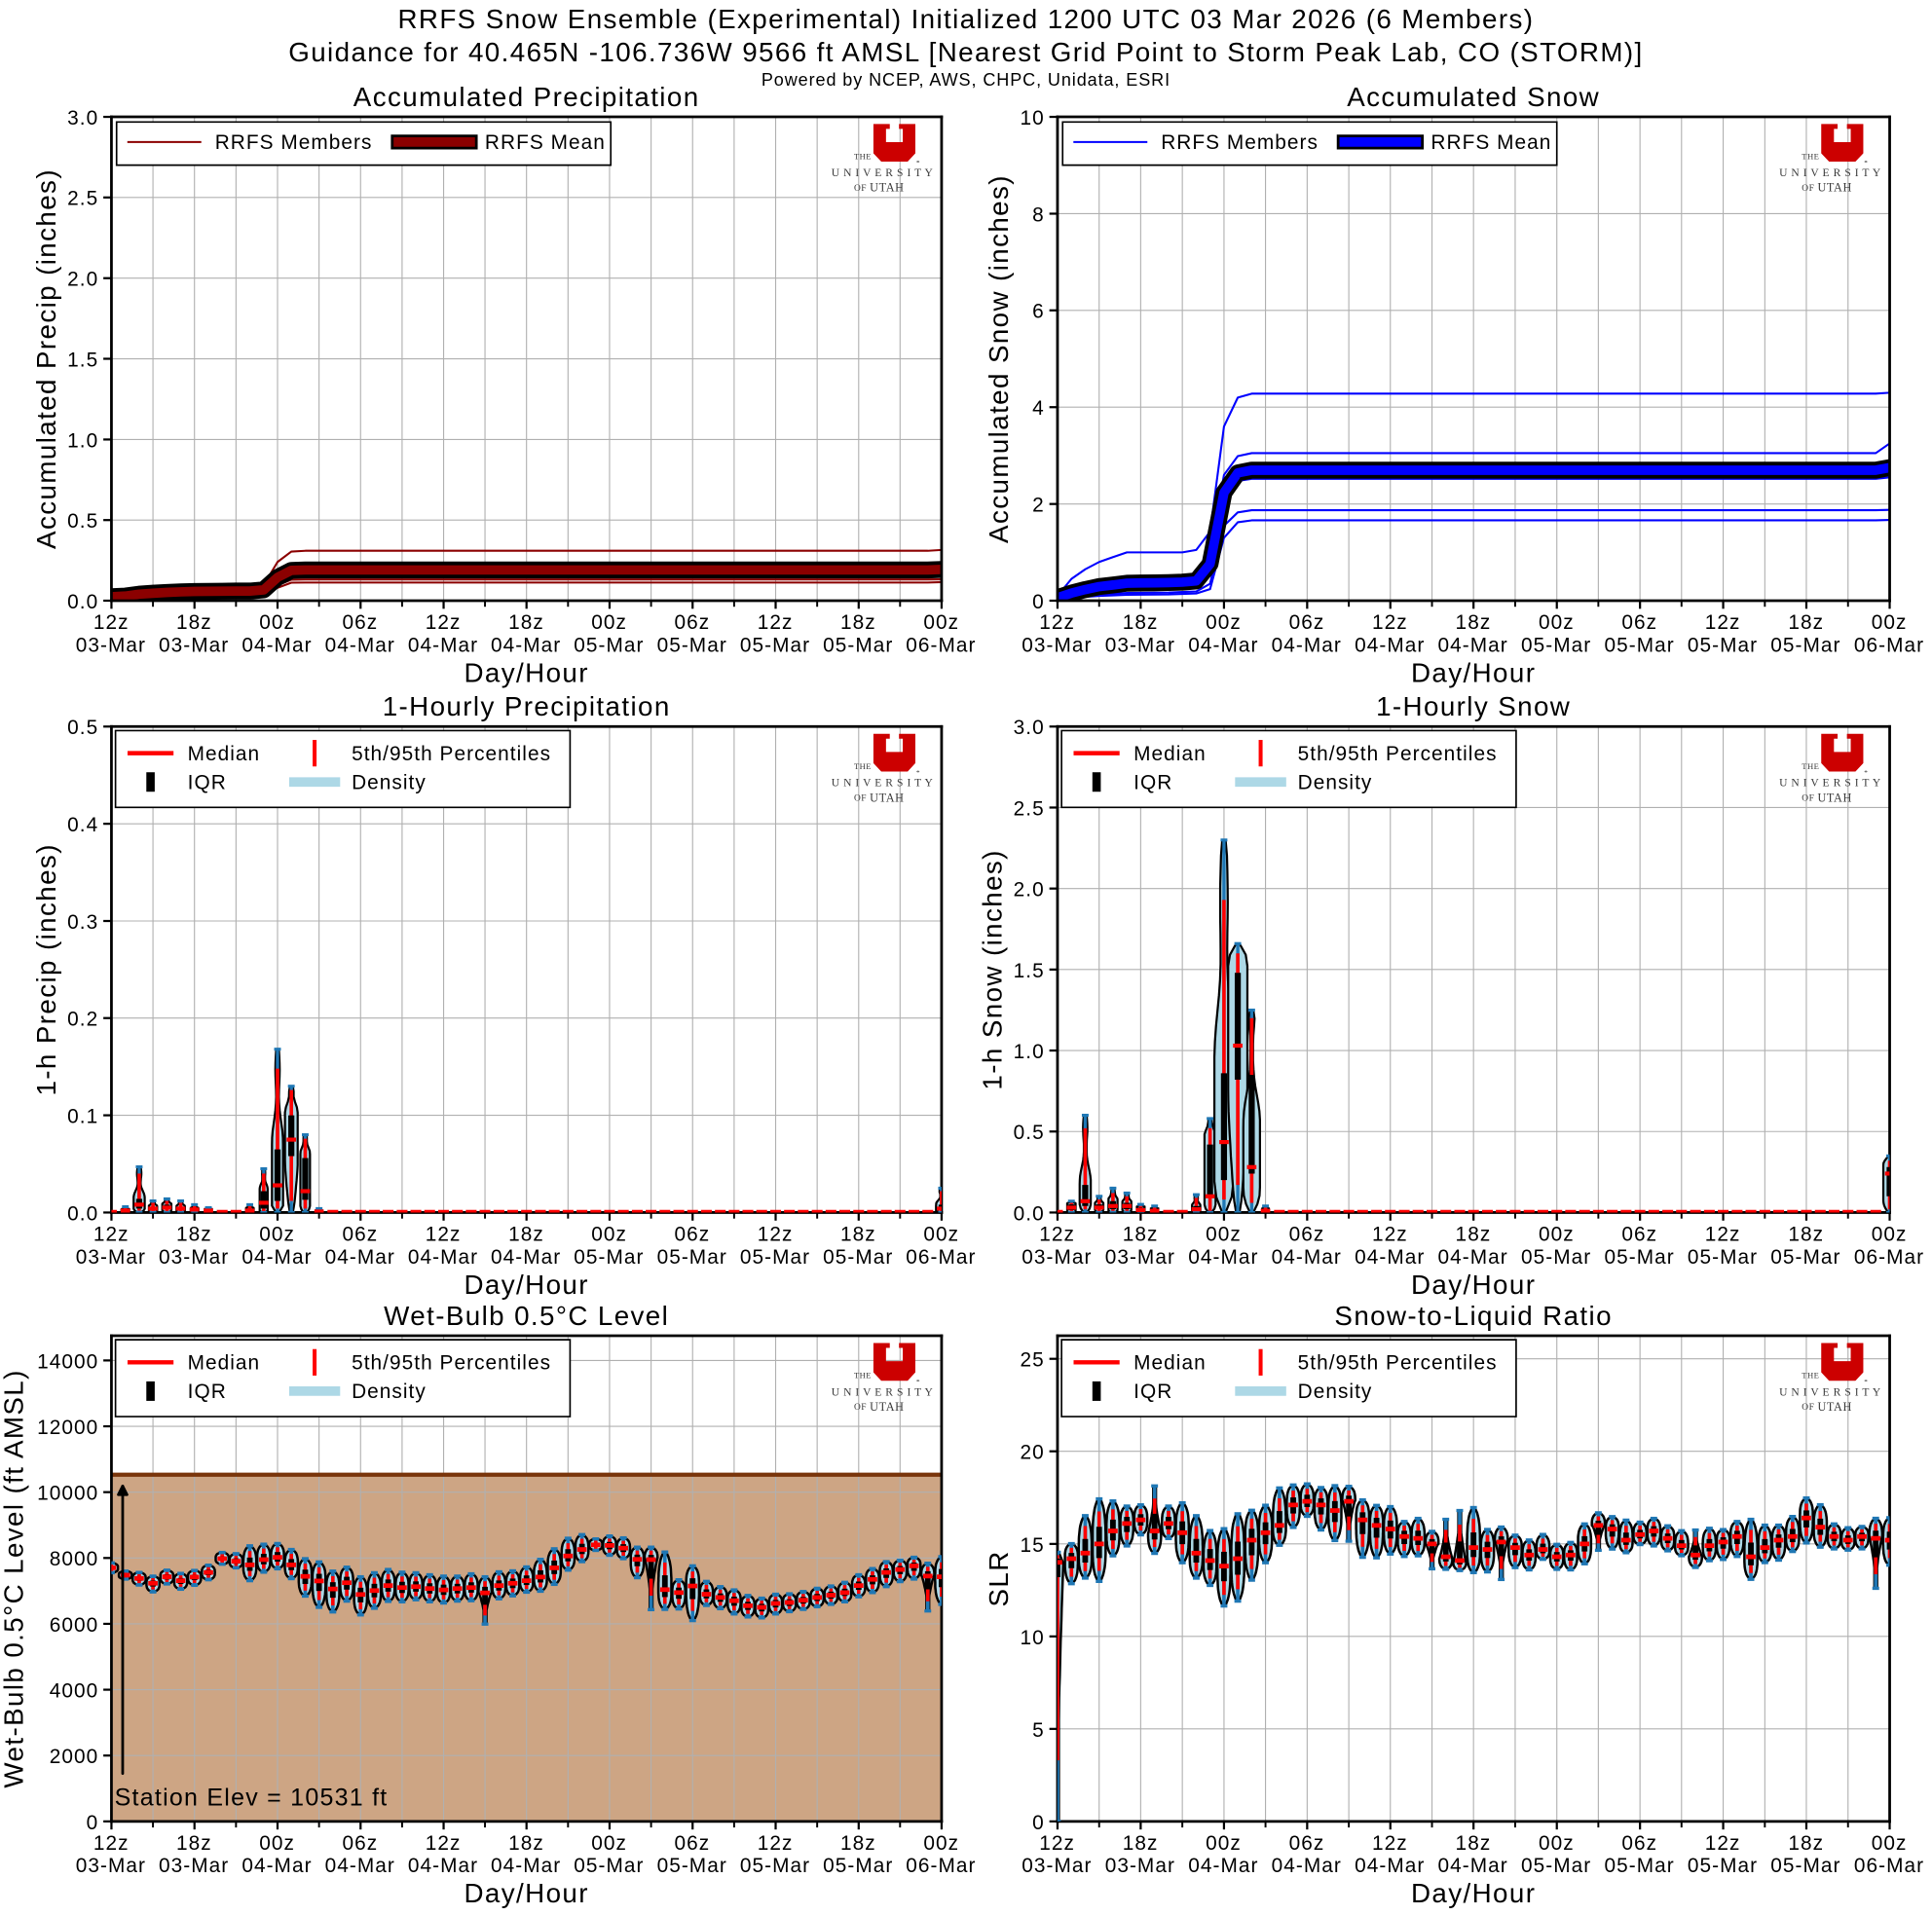  Describe the element at coordinates (82, 825) in the screenshot. I see `svg-text: 0.4` at that location.